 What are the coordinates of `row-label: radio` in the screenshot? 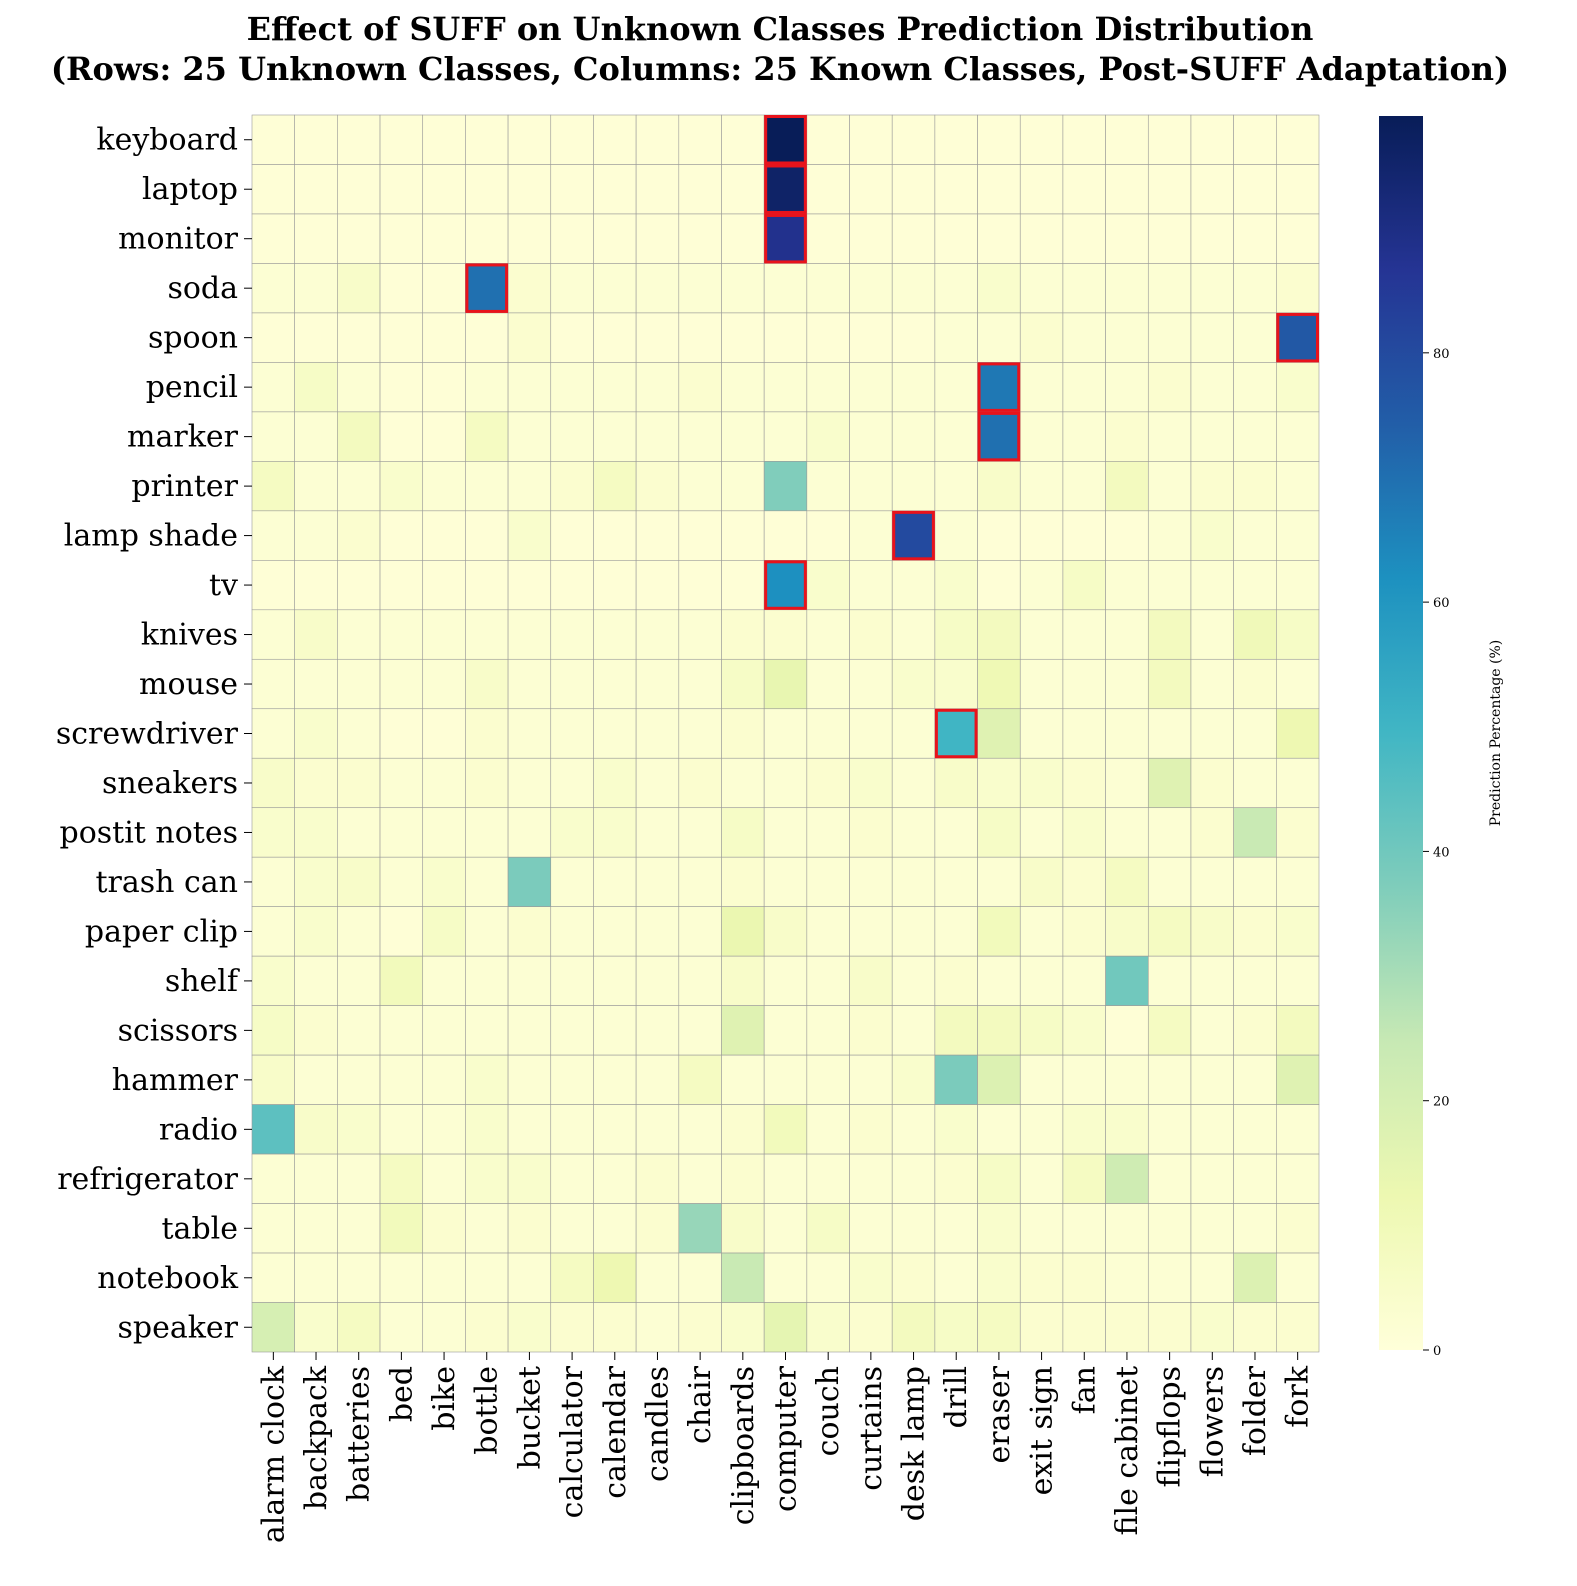 It's located at (198, 1129).